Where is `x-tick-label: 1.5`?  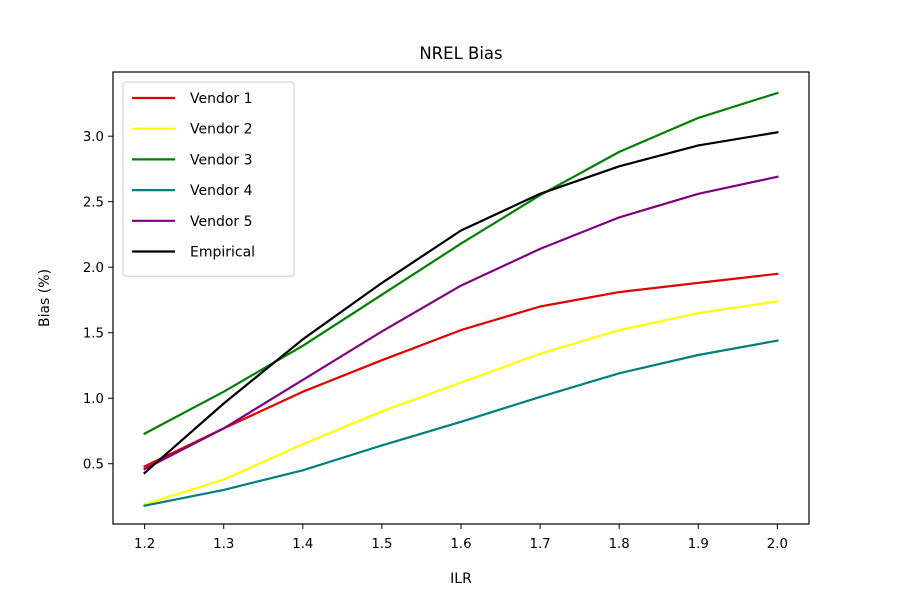 x-tick-label: 1.5 is located at coordinates (381, 544).